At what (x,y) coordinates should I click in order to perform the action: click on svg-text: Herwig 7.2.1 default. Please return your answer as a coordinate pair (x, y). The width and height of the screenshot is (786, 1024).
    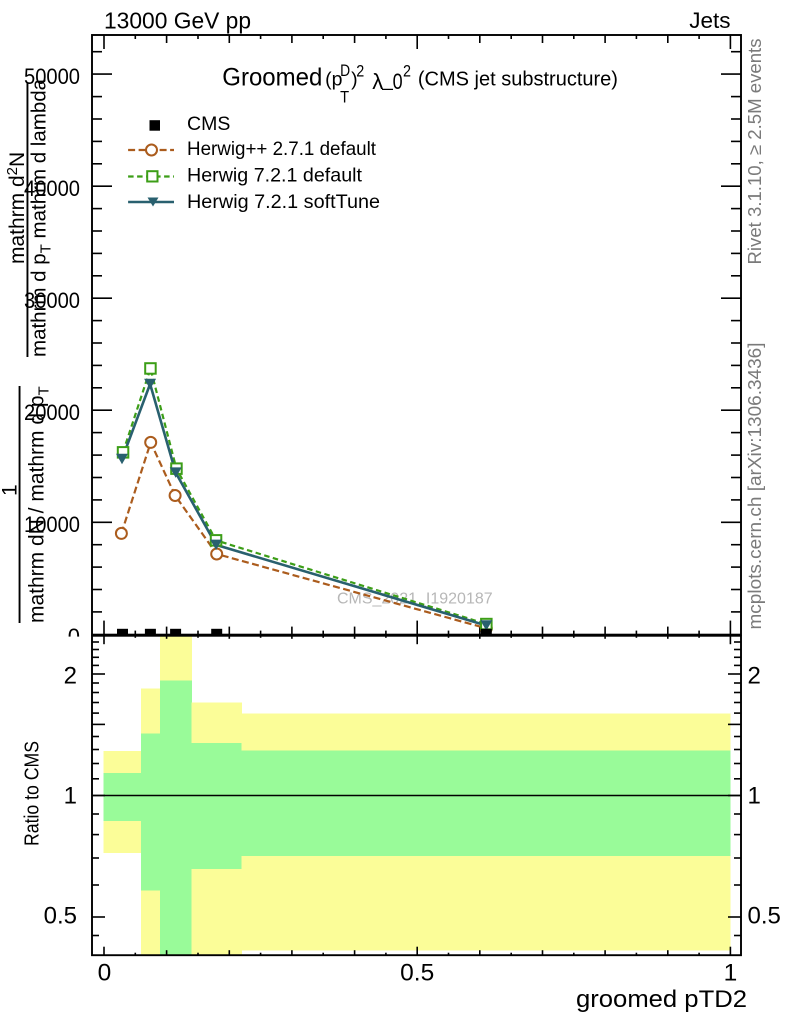
    Looking at the image, I should click on (275, 176).